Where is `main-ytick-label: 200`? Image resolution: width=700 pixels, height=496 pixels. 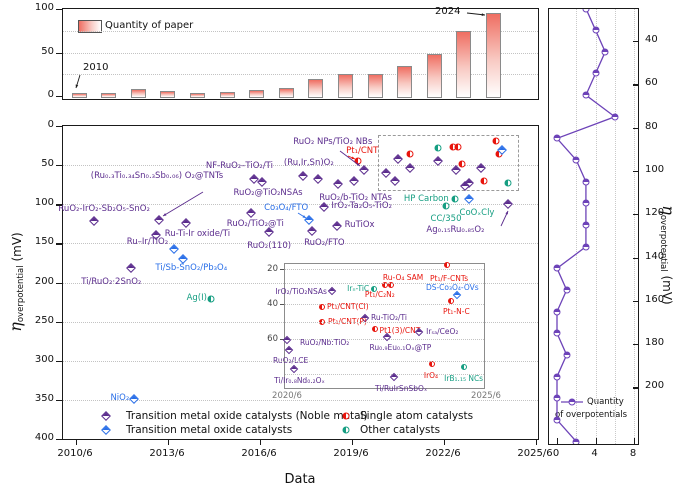
main-ytick-label: 200 is located at coordinates (44, 281).